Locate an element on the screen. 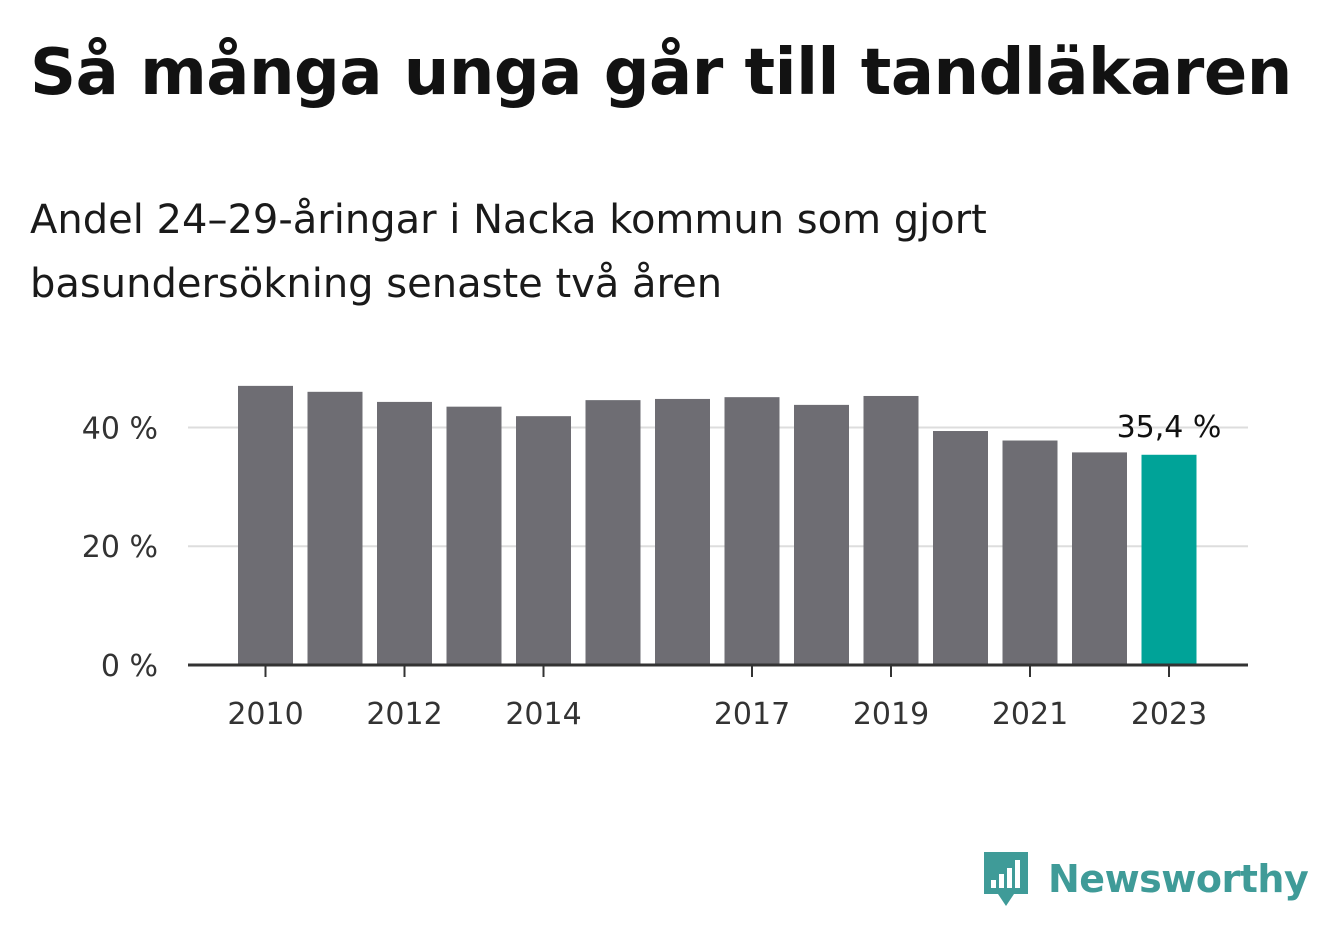  bar-2020 is located at coordinates (960, 548).